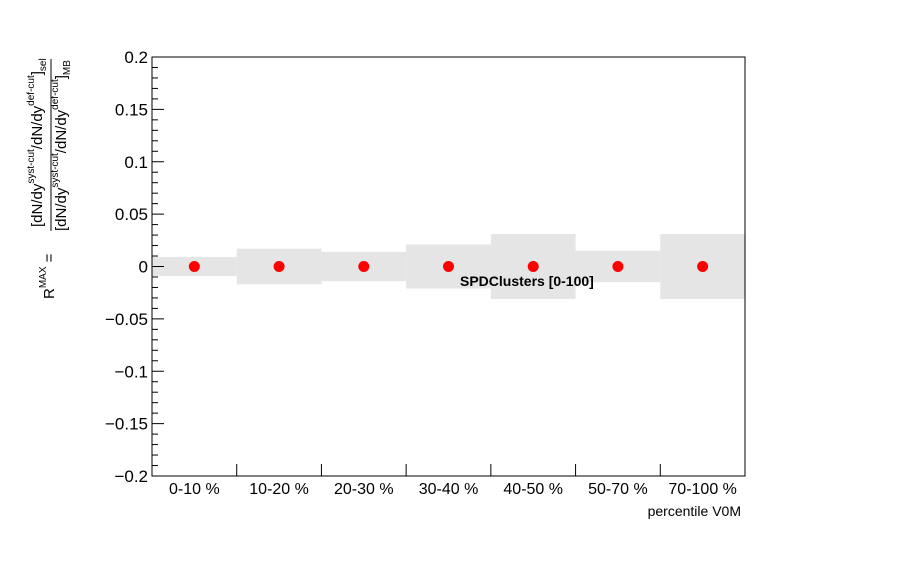  I want to click on annotation-label: SPDClusters [0-100], so click(527, 281).